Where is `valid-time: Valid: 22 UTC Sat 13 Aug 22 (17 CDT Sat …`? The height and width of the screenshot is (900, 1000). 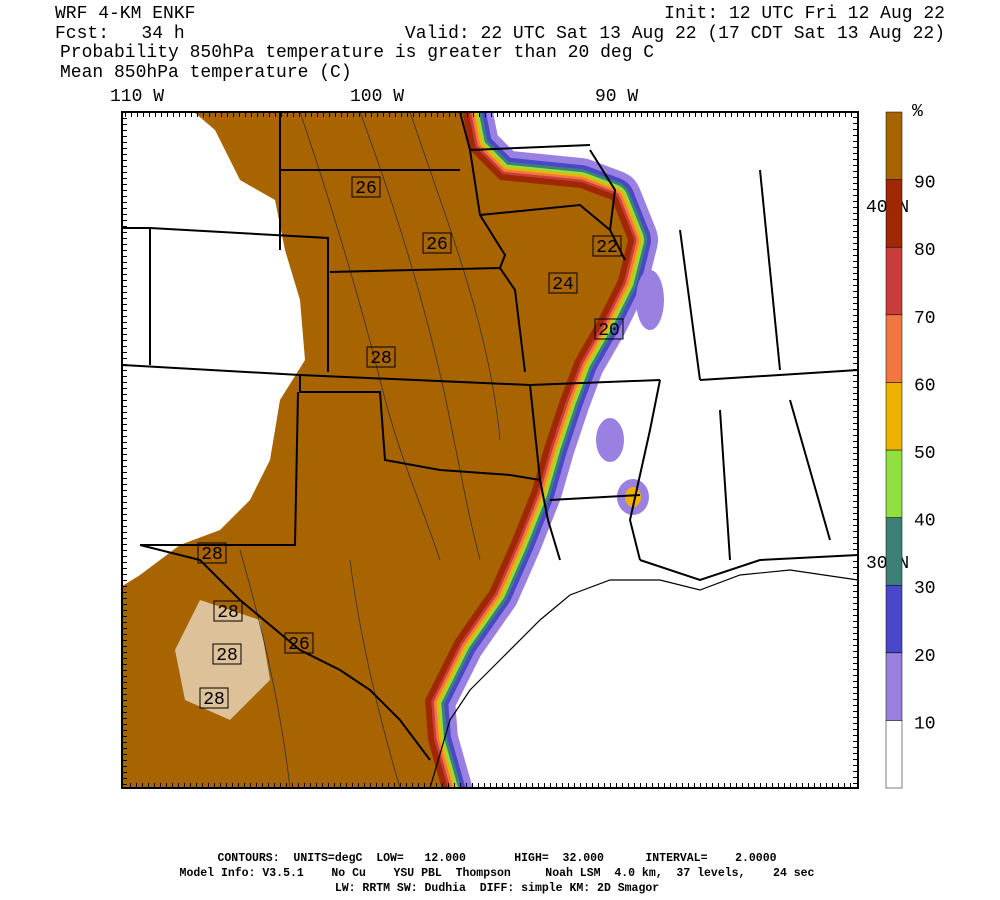 valid-time: Valid: 22 UTC Sat 13 Aug 22 (17 CDT Sat … is located at coordinates (675, 34).